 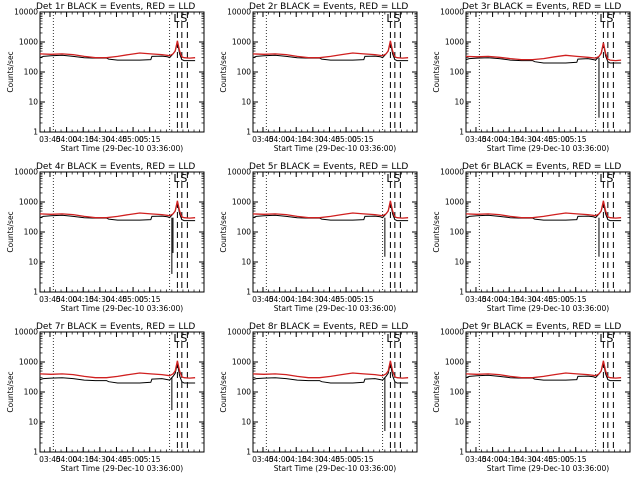 What do you see at coordinates (541, 167) in the screenshot?
I see `chart-title: Det 6r BLACK = Events, RED = LLD` at bounding box center [541, 167].